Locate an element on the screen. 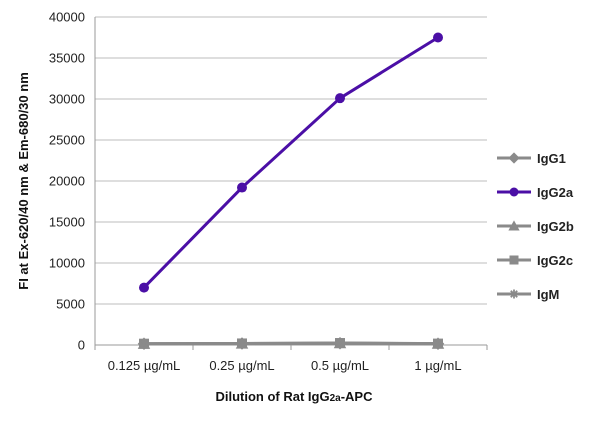  y-tick-label: 25000 is located at coordinates (67, 140).